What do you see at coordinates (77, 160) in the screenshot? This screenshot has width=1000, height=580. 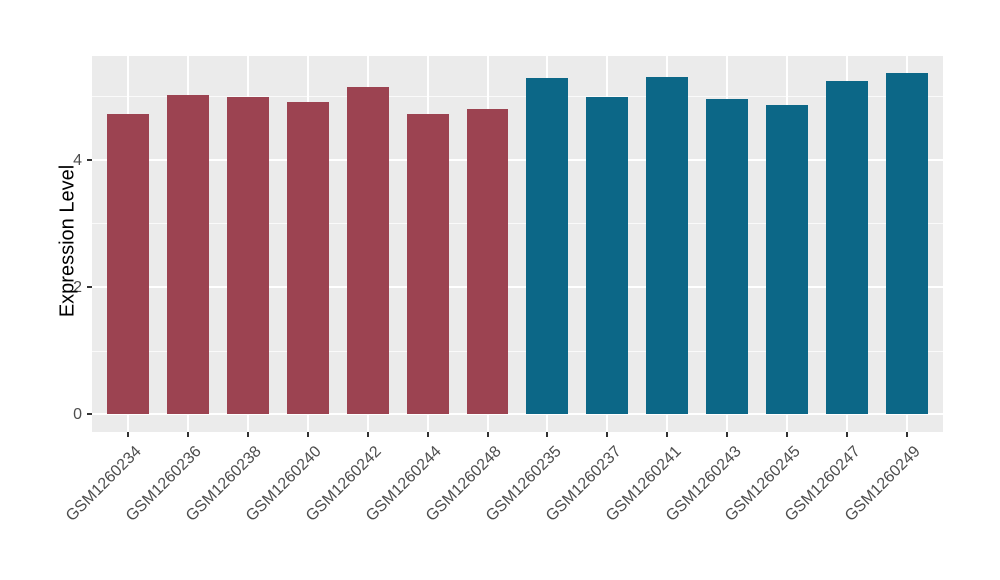 I see `y-tick-label: 4` at bounding box center [77, 160].